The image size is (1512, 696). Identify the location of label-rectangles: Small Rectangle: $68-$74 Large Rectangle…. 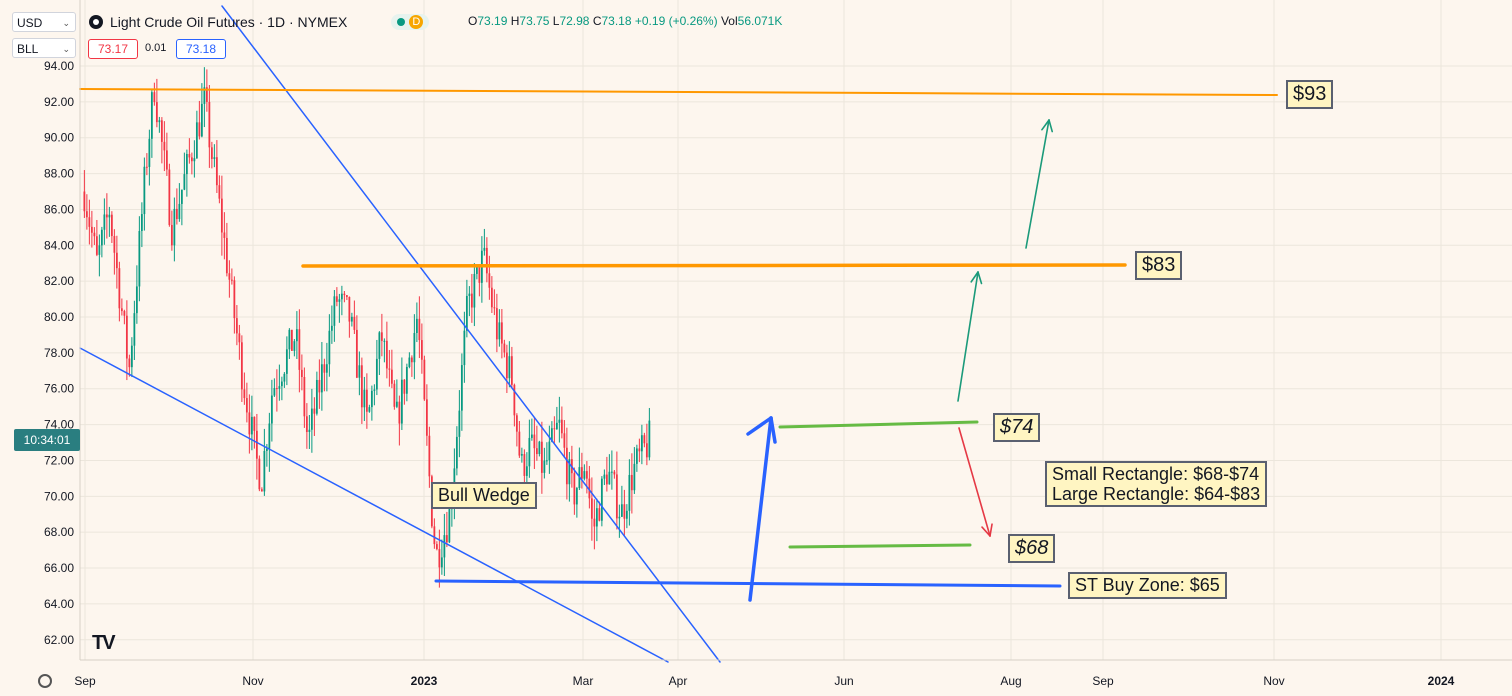
(1156, 484).